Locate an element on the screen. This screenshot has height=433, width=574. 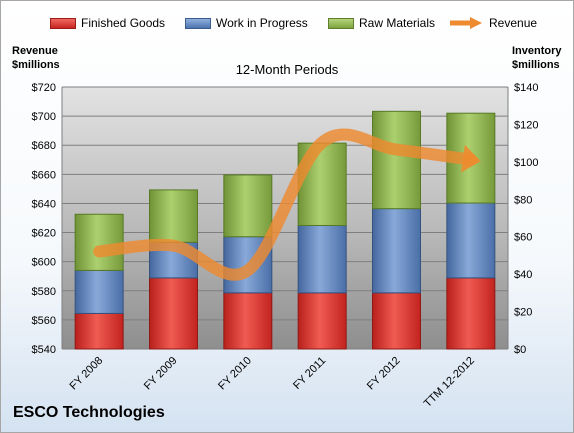
y-left-tick-label: $540 is located at coordinates (44, 350).